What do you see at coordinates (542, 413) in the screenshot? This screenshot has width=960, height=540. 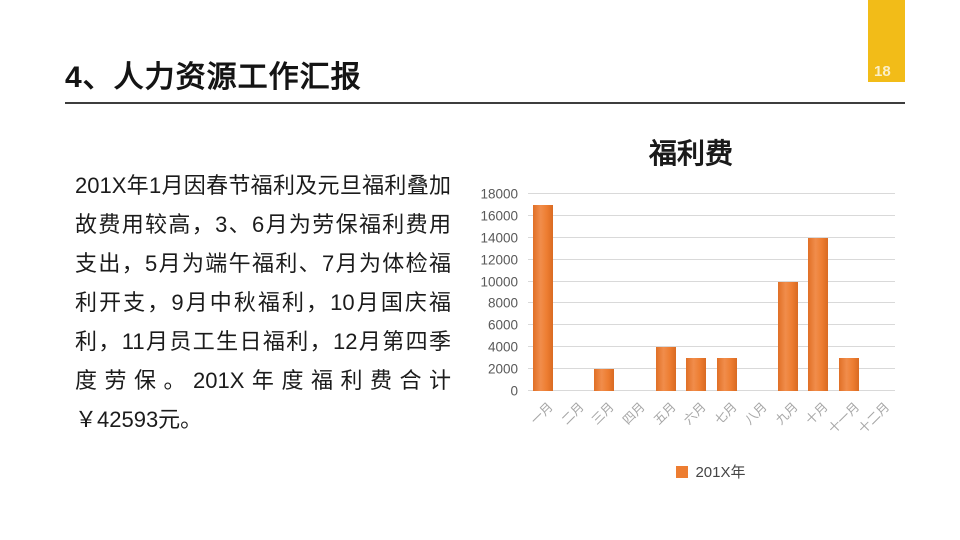 I see `x-tick-label-一月: 一月` at bounding box center [542, 413].